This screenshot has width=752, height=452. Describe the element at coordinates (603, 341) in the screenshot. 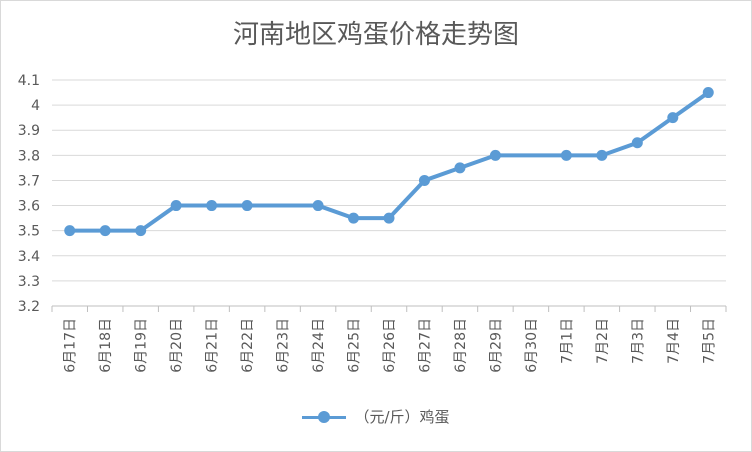

I see `x-tick-label: 7月2日` at that location.